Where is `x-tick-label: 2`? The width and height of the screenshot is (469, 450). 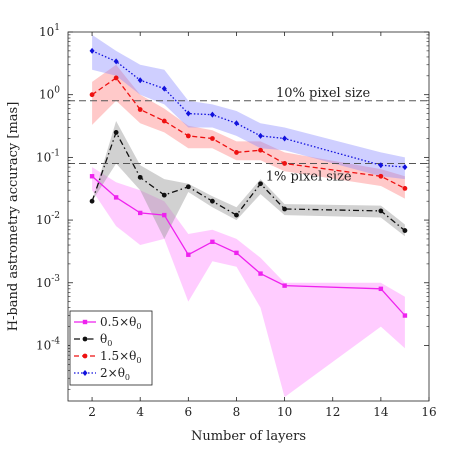 x-tick-label: 2 is located at coordinates (92, 412).